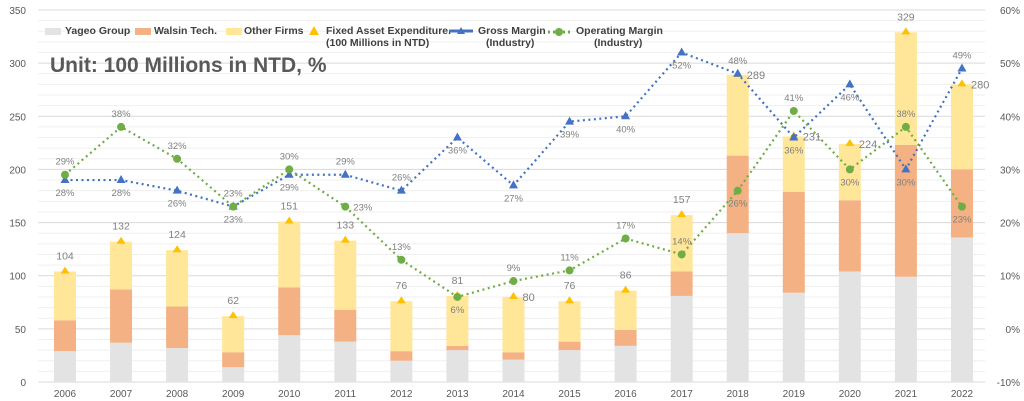  Describe the element at coordinates (512, 31) in the screenshot. I see `legend-label-gross: Gross Margin` at that location.